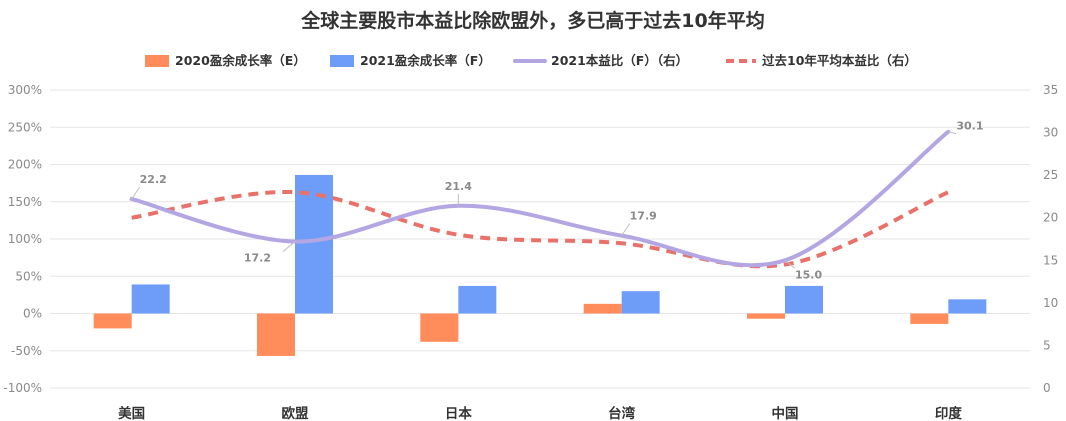 This screenshot has height=421, width=1066. What do you see at coordinates (808, 274) in the screenshot?
I see `data-label: 15.0` at bounding box center [808, 274].